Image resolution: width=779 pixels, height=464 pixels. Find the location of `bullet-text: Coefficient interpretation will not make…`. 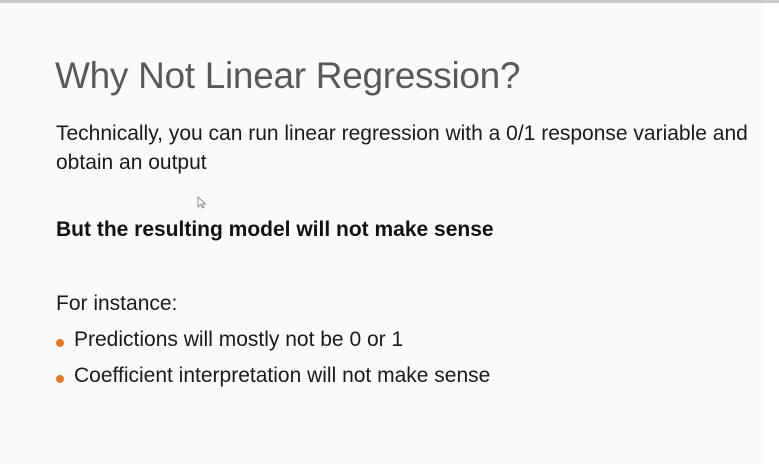

bullet-text: Coefficient interpretation will not make… is located at coordinates (282, 375).